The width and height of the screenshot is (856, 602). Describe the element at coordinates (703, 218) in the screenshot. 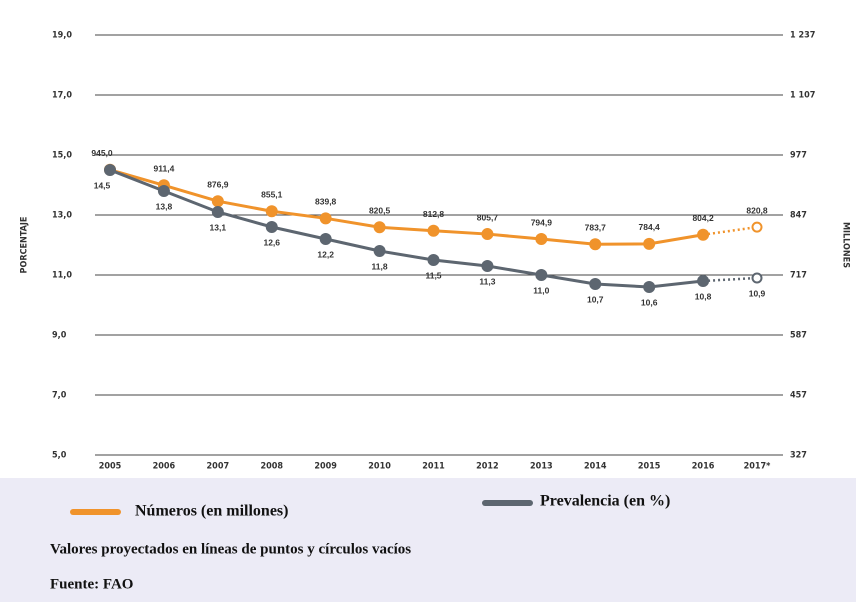

I see `data-label: 804,2` at that location.